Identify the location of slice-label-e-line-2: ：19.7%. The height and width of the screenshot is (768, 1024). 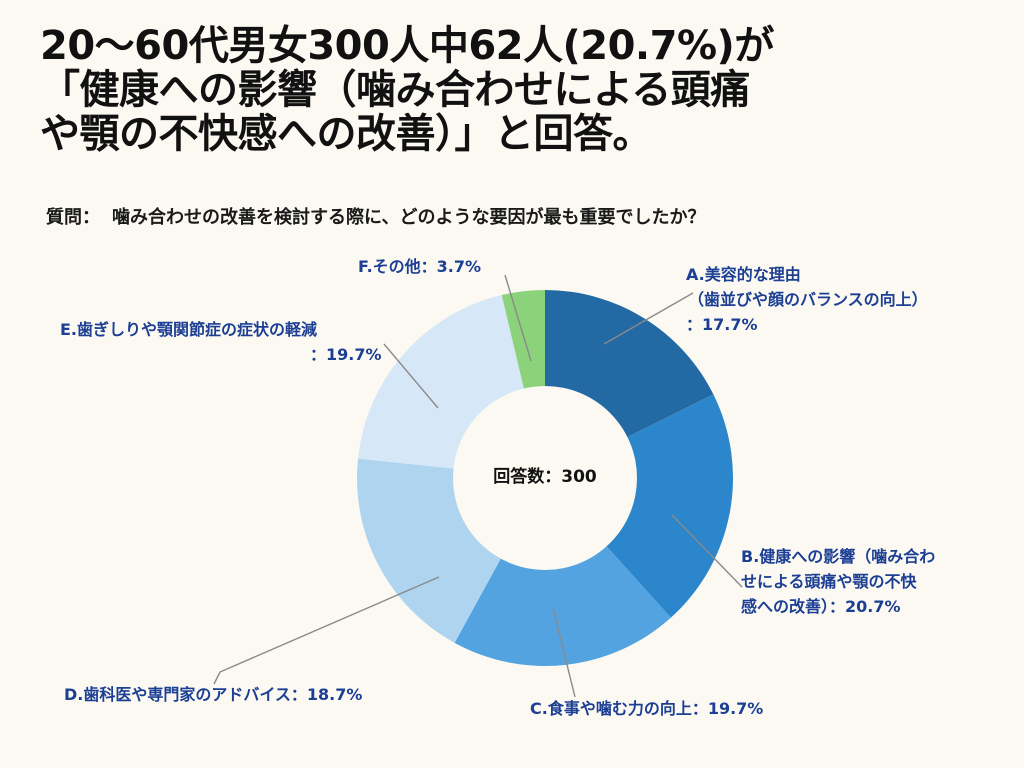
(346, 354).